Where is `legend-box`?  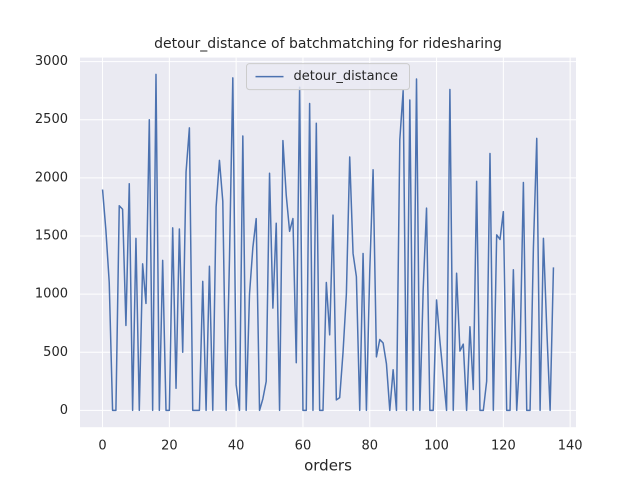 legend-box is located at coordinates (328, 77).